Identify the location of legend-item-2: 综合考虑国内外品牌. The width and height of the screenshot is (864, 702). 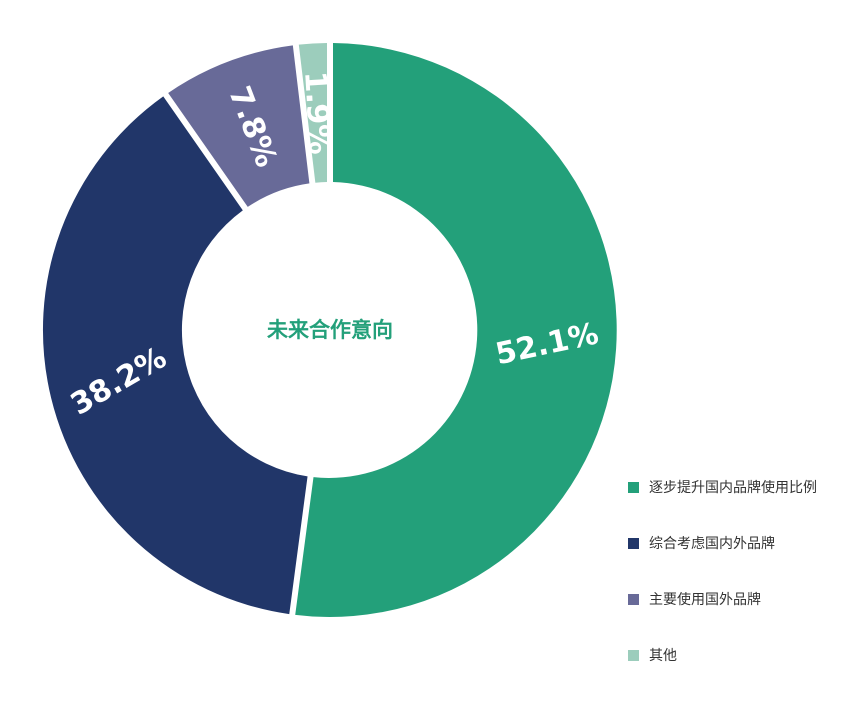
(745, 543).